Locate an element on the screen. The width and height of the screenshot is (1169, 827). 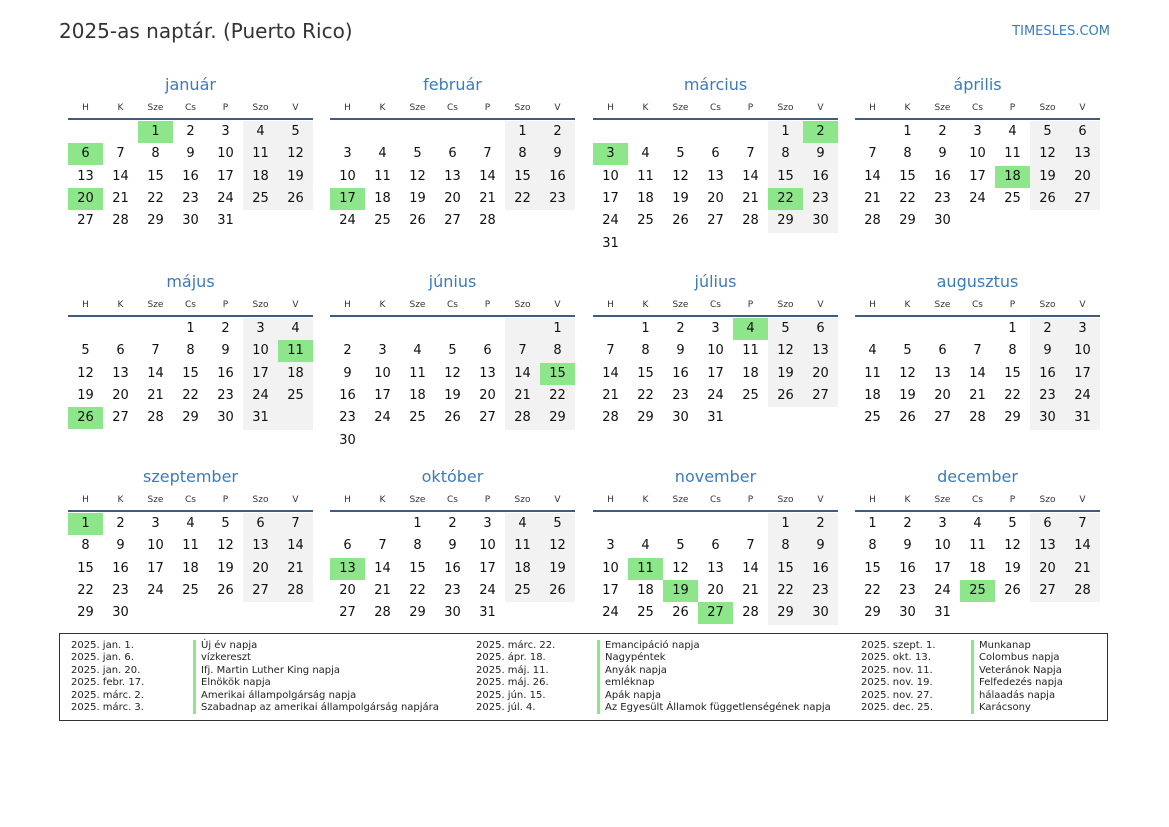
holiday-name: Elnökök napja is located at coordinates (232, 683).